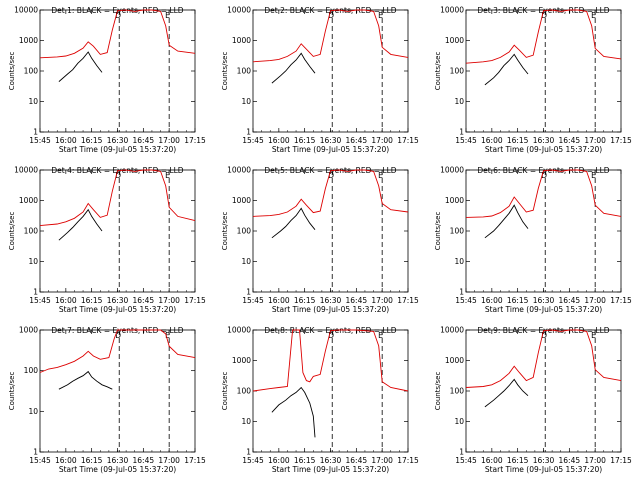 This screenshot has height=480, width=640. Describe the element at coordinates (117, 231) in the screenshot. I see `plot-frame` at that location.